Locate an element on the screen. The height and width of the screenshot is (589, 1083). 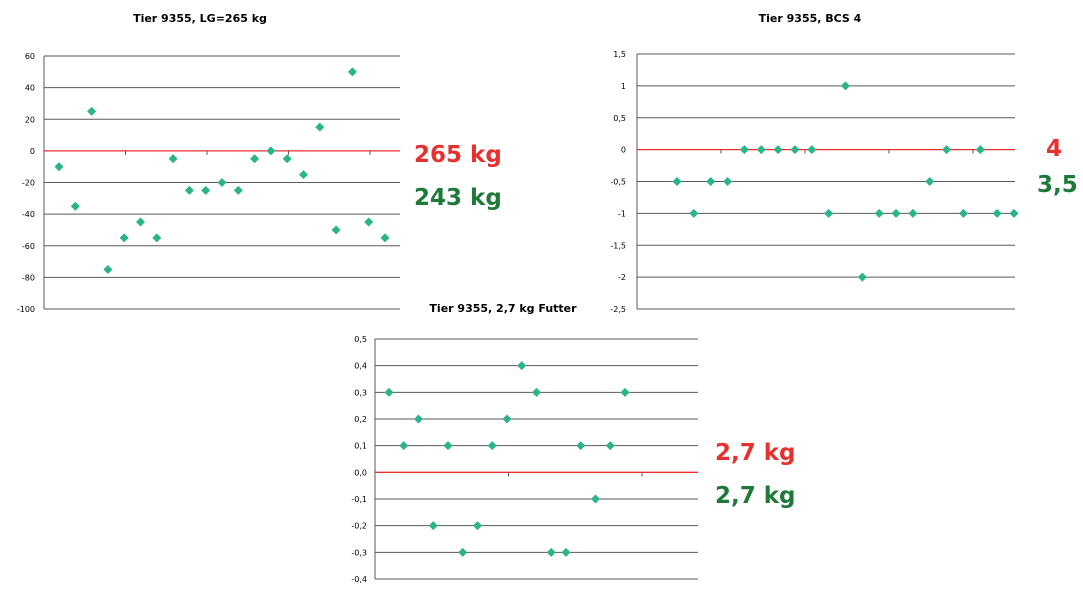
y-tick-label: -20 is located at coordinates (28, 183).